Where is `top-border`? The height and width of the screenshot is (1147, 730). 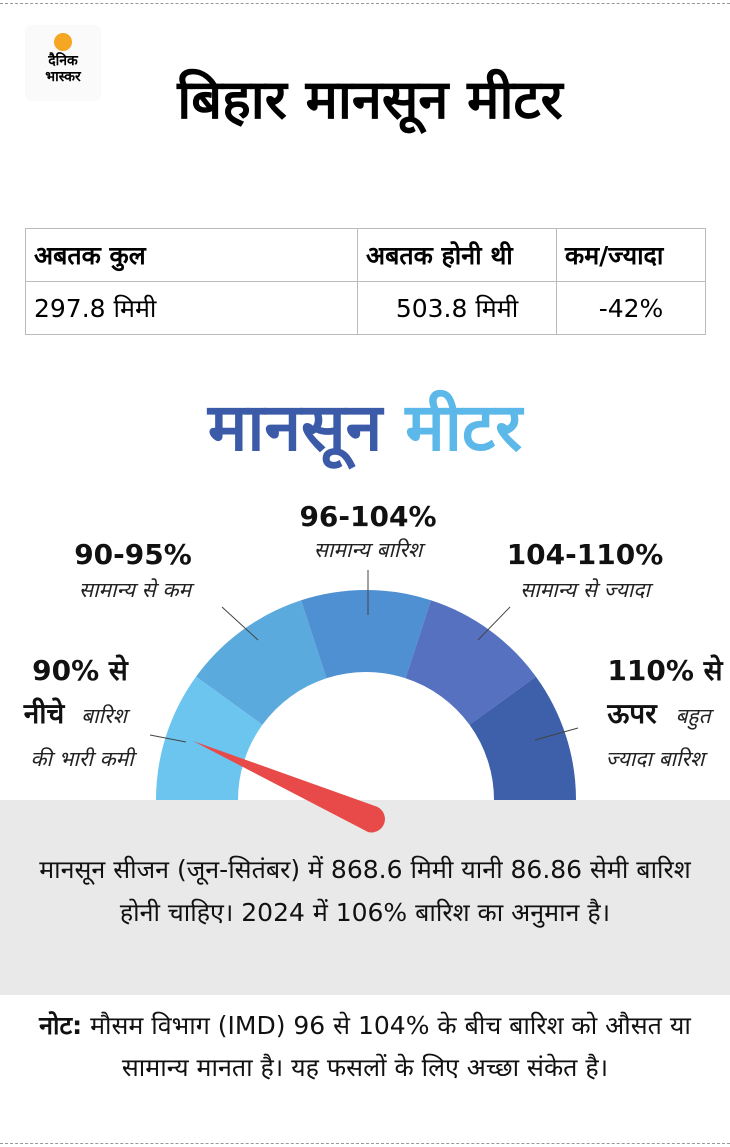
top-border is located at coordinates (365, 3).